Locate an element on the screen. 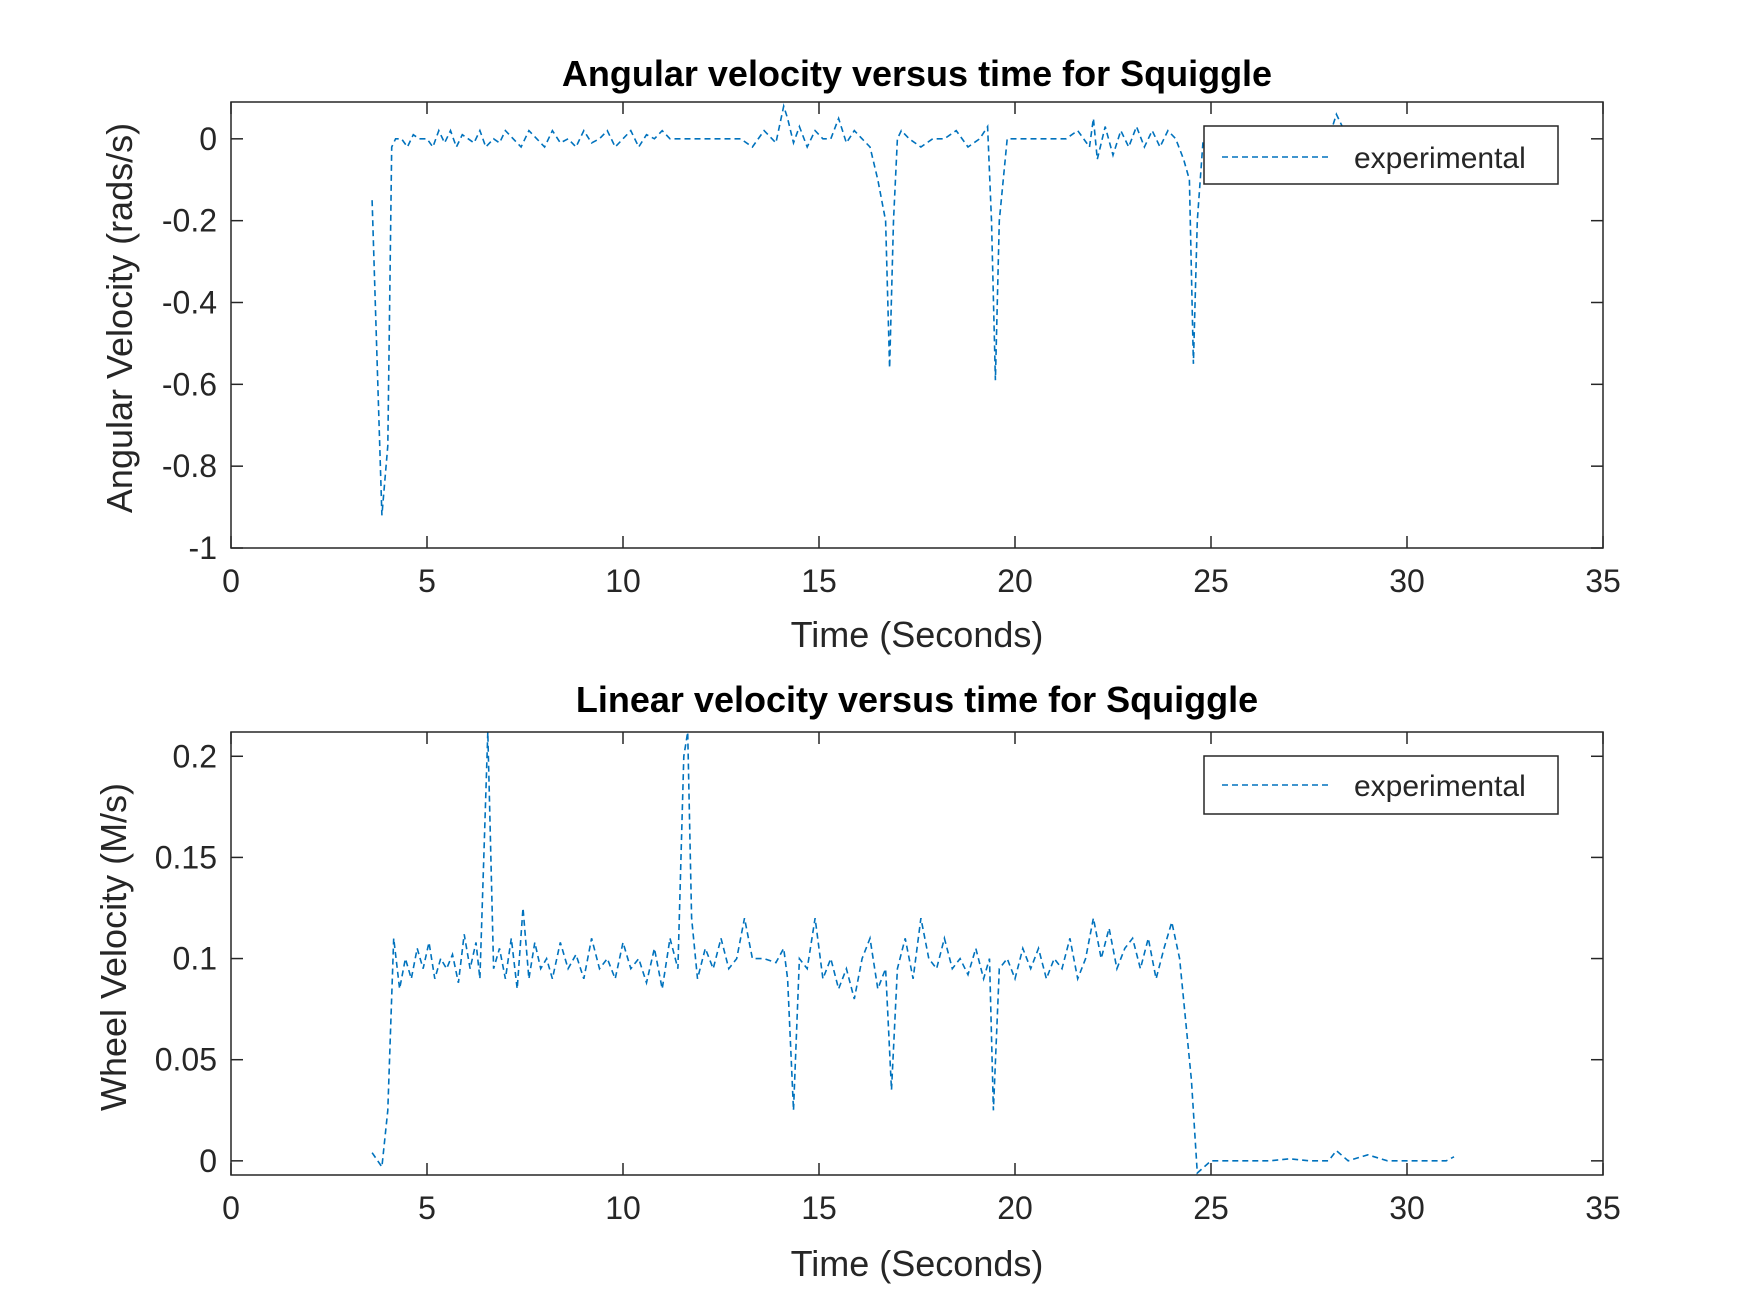  linear-x-tick-label: 35 is located at coordinates (1603, 1208).